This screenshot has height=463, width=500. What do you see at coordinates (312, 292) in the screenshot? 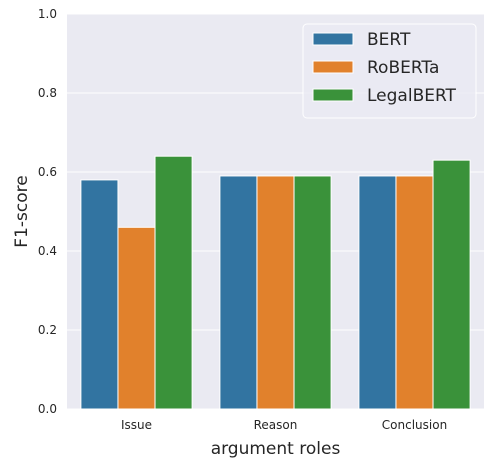
I see `bar-legalbert-reason` at bounding box center [312, 292].